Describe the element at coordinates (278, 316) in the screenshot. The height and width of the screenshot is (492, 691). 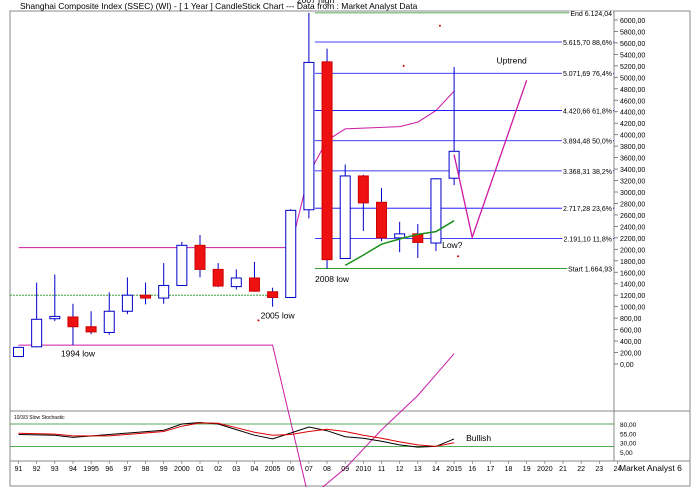
I see `chart-annotation: 2005 low` at that location.